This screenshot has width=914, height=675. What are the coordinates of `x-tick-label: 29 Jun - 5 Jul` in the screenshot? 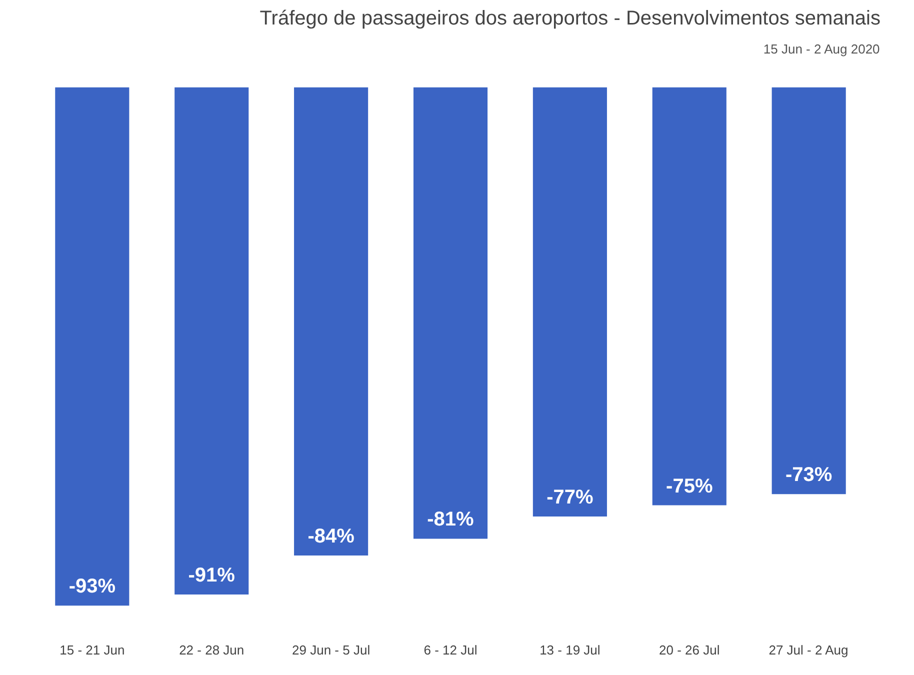 It's located at (331, 650).